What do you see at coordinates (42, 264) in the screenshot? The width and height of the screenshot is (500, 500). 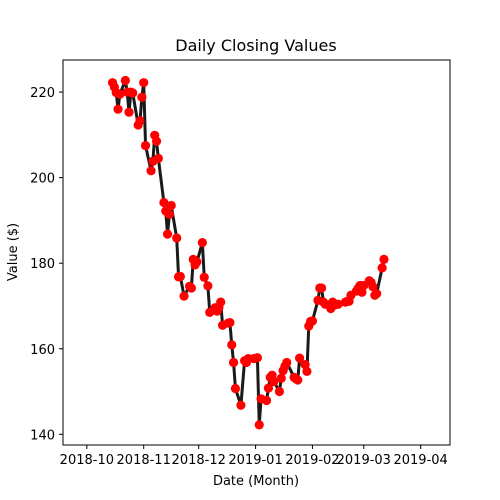 I see `y-tick-label: 180` at bounding box center [42, 264].